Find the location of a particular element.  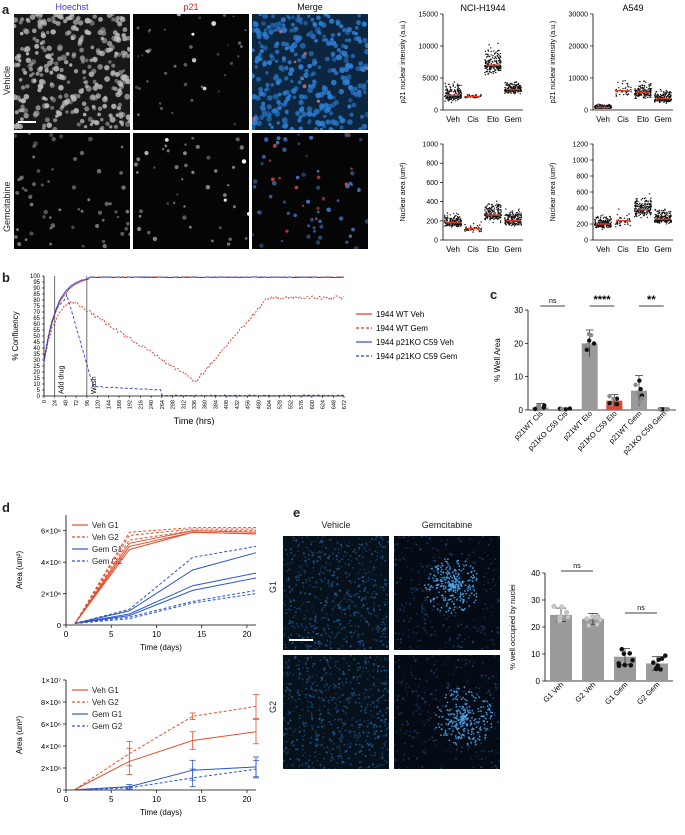

y-tick-label: 40 is located at coordinates (36, 349).